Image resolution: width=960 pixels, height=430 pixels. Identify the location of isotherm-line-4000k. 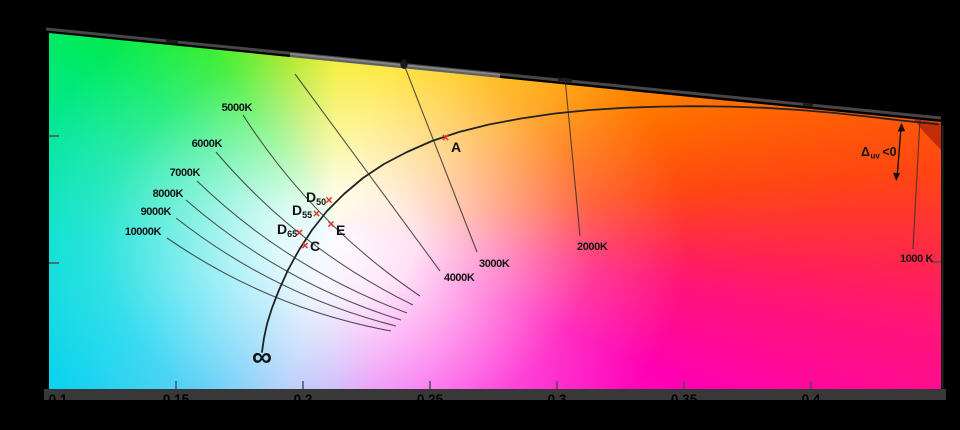
(367, 172).